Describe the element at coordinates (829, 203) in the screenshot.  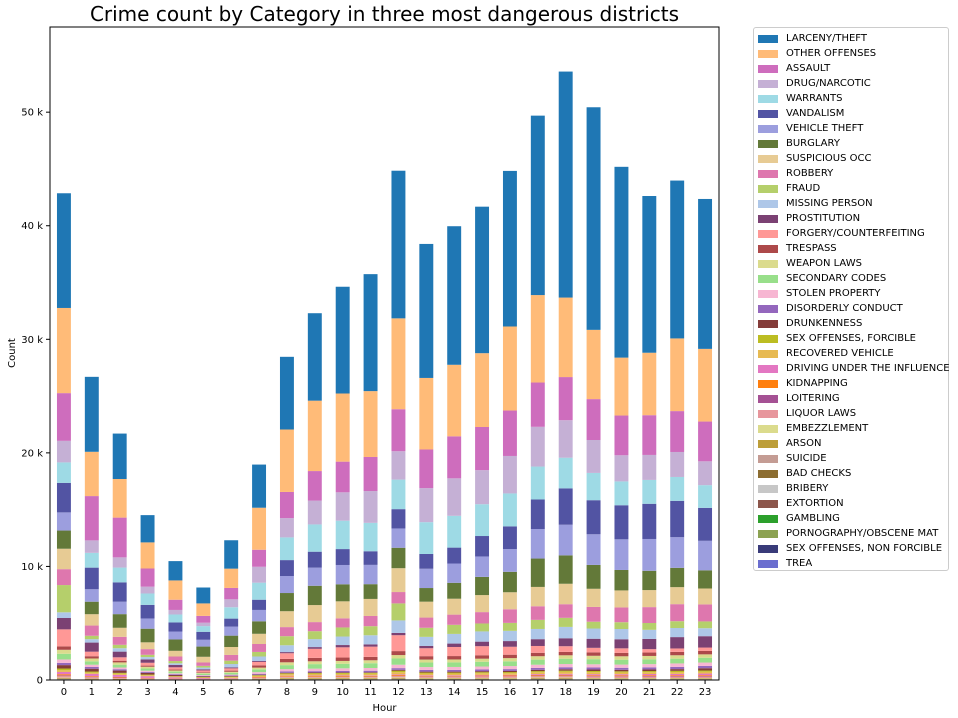
I see `legend-label: MISSING PERSON` at that location.